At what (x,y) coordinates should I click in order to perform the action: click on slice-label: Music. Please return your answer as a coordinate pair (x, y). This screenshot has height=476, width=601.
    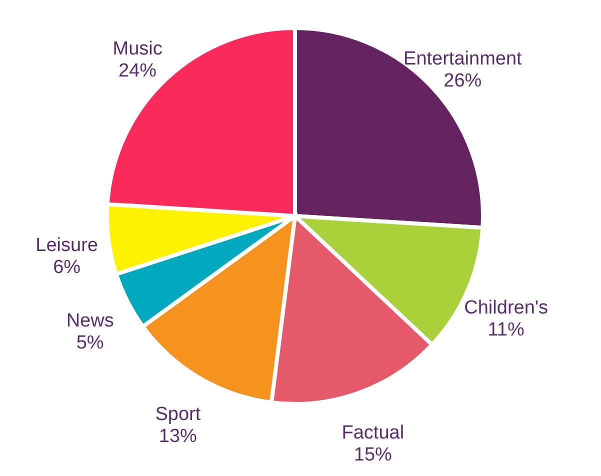
    Looking at the image, I should click on (137, 49).